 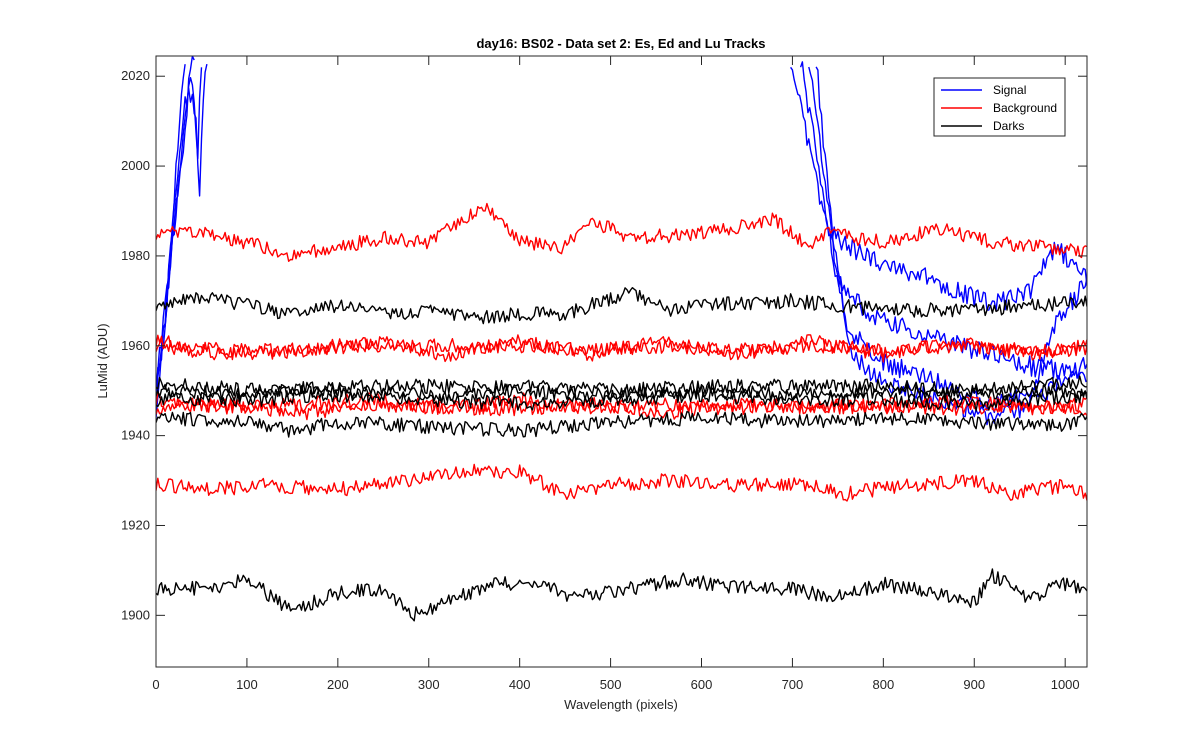 What do you see at coordinates (135, 614) in the screenshot?
I see `y-tick-label: 1900` at bounding box center [135, 614].